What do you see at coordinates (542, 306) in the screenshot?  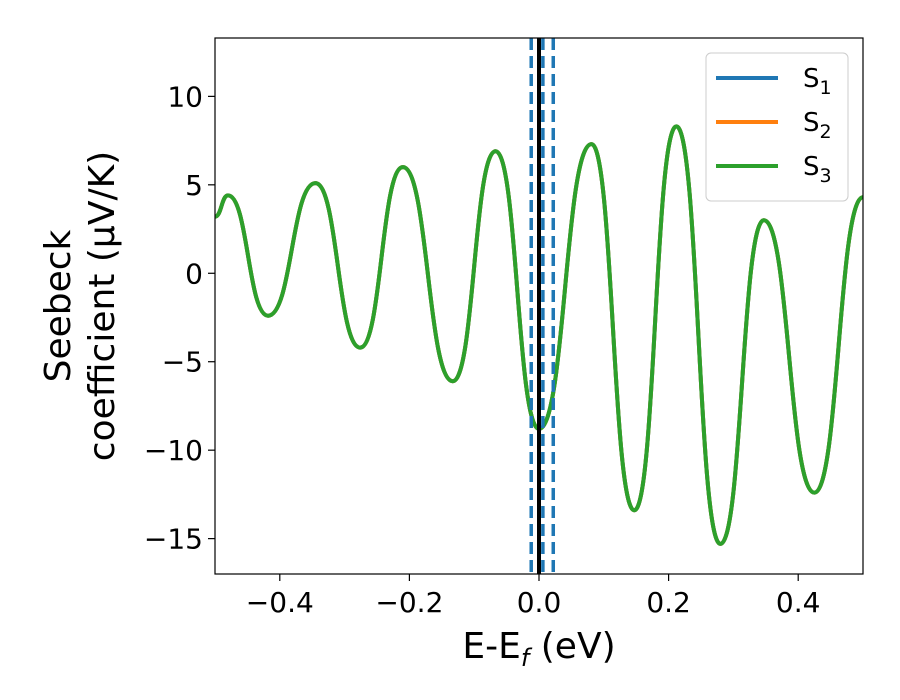 I see `reference-lines-layer` at bounding box center [542, 306].